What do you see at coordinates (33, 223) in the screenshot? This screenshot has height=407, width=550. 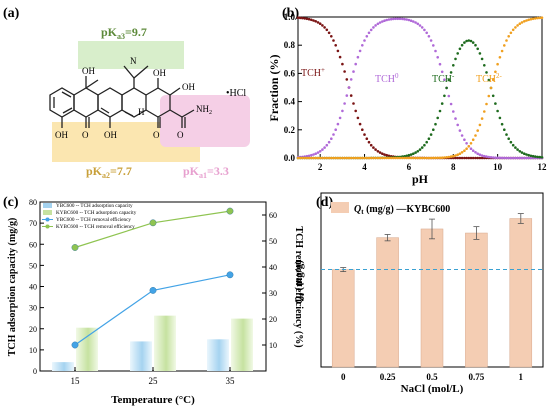 I see `panel-c-ytick-label: 70` at bounding box center [33, 223].